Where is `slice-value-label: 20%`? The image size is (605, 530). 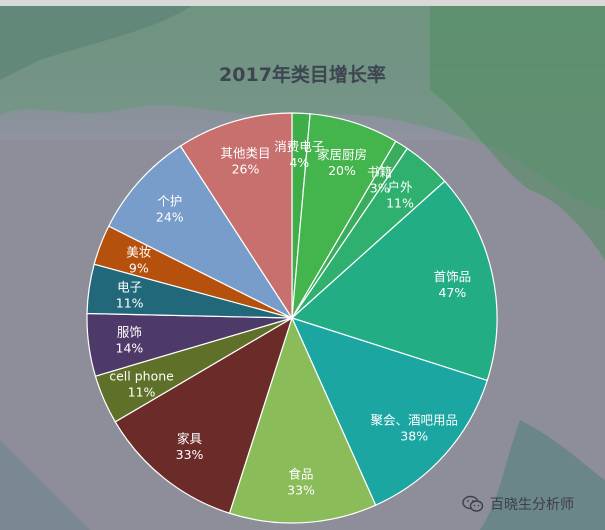
slice-value-label: 20% is located at coordinates (342, 170).